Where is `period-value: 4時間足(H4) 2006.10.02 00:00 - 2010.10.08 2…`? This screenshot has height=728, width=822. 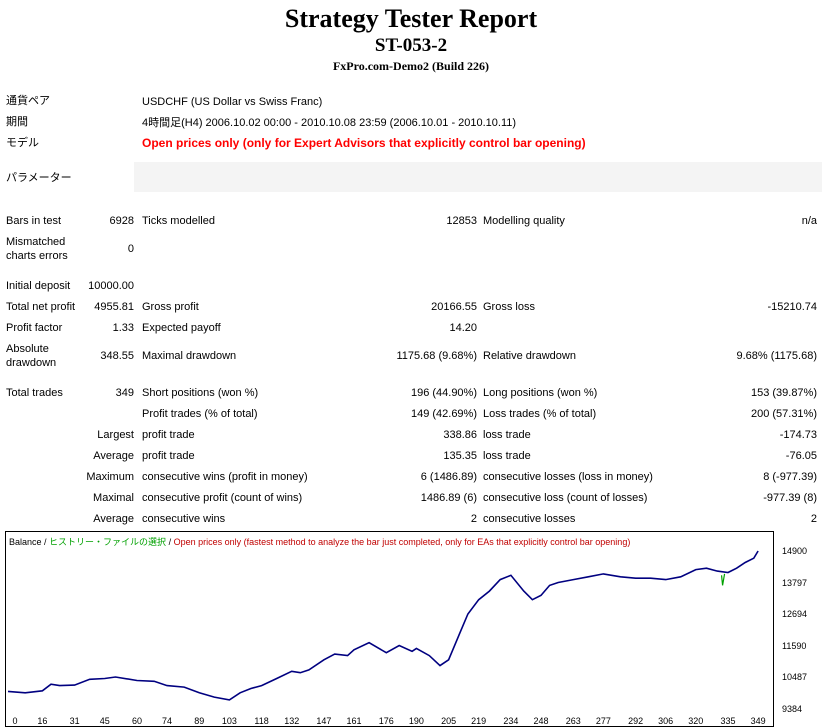
period-value: 4時間足(H4) 2006.10.02 00:00 - 2010.10.08 2… is located at coordinates (329, 123).